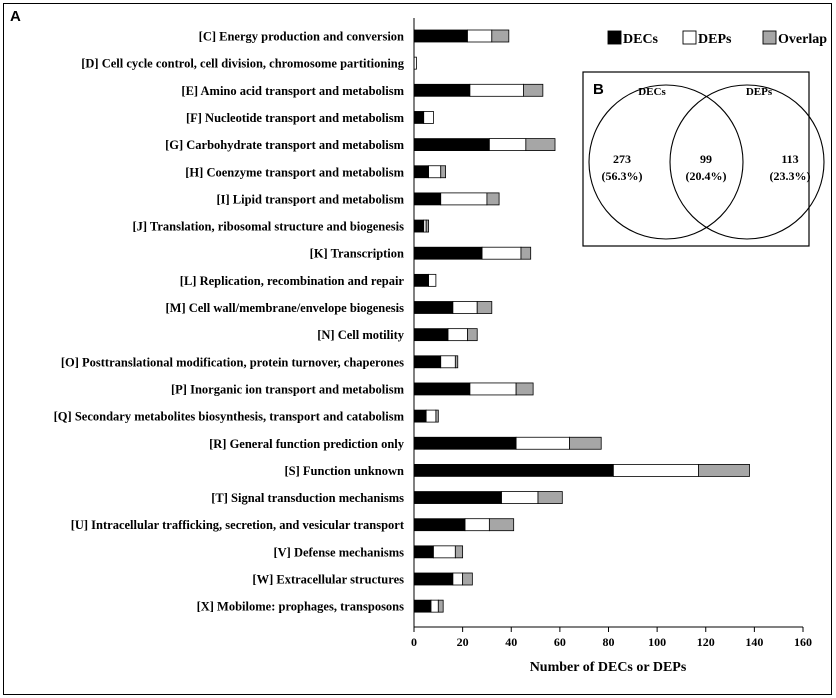 Image resolution: width=836 pixels, height=698 pixels. What do you see at coordinates (609, 642) in the screenshot?
I see `x-tick-label-80: 80` at bounding box center [609, 642].